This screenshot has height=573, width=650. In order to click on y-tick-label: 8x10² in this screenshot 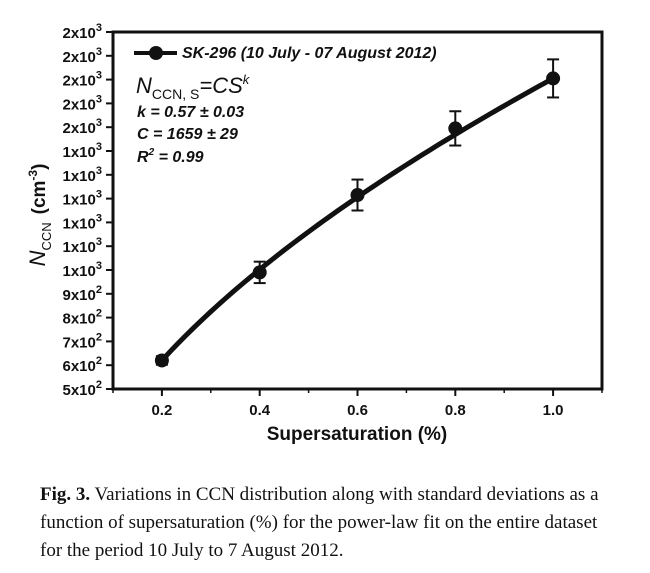, I will do `click(83, 318)`.